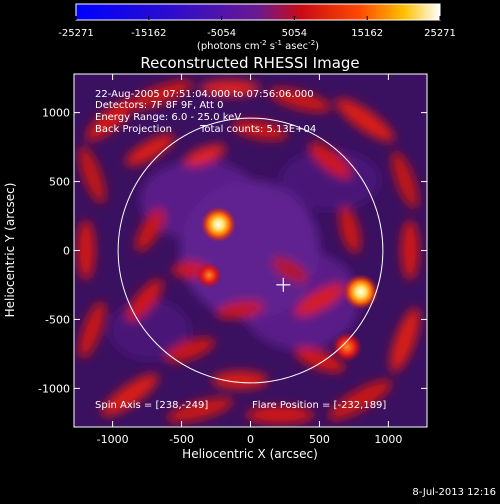 Image resolution: width=500 pixels, height=504 pixels. Describe the element at coordinates (148, 33) in the screenshot. I see `colorbar-tick-label: -15162` at that location.